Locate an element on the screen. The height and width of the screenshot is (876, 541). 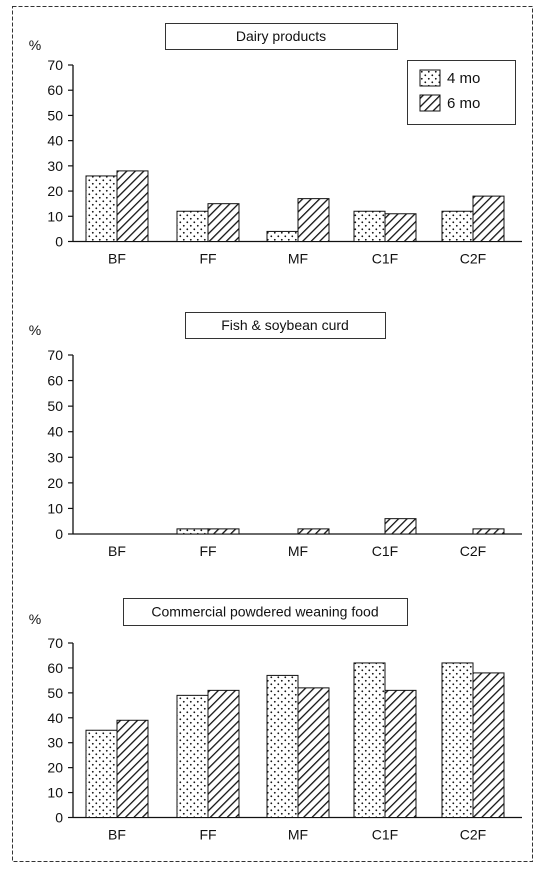
chart-title: Dairy products is located at coordinates (281, 36).